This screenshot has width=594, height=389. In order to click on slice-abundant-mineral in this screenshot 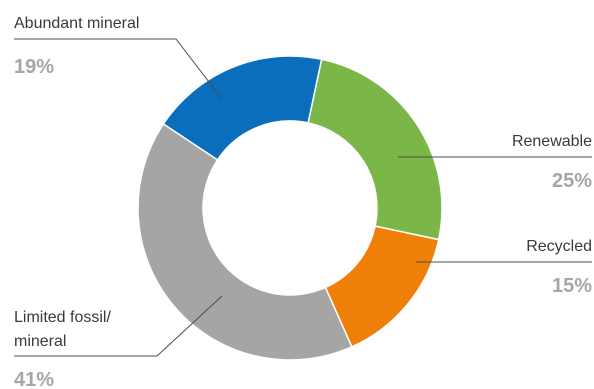, I will do `click(242, 108)`.